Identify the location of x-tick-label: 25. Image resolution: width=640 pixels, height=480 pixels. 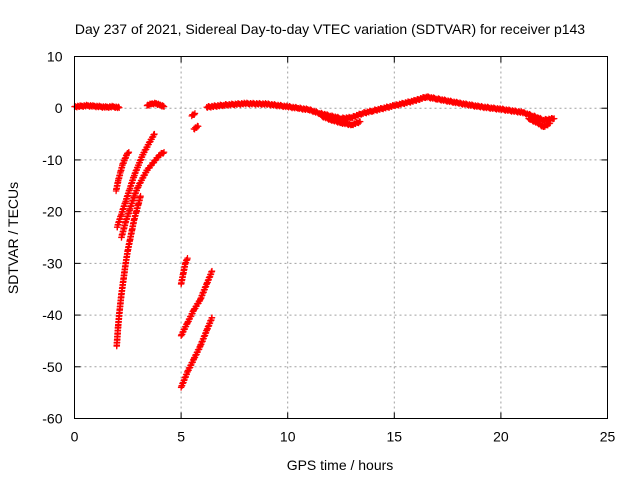
(608, 437).